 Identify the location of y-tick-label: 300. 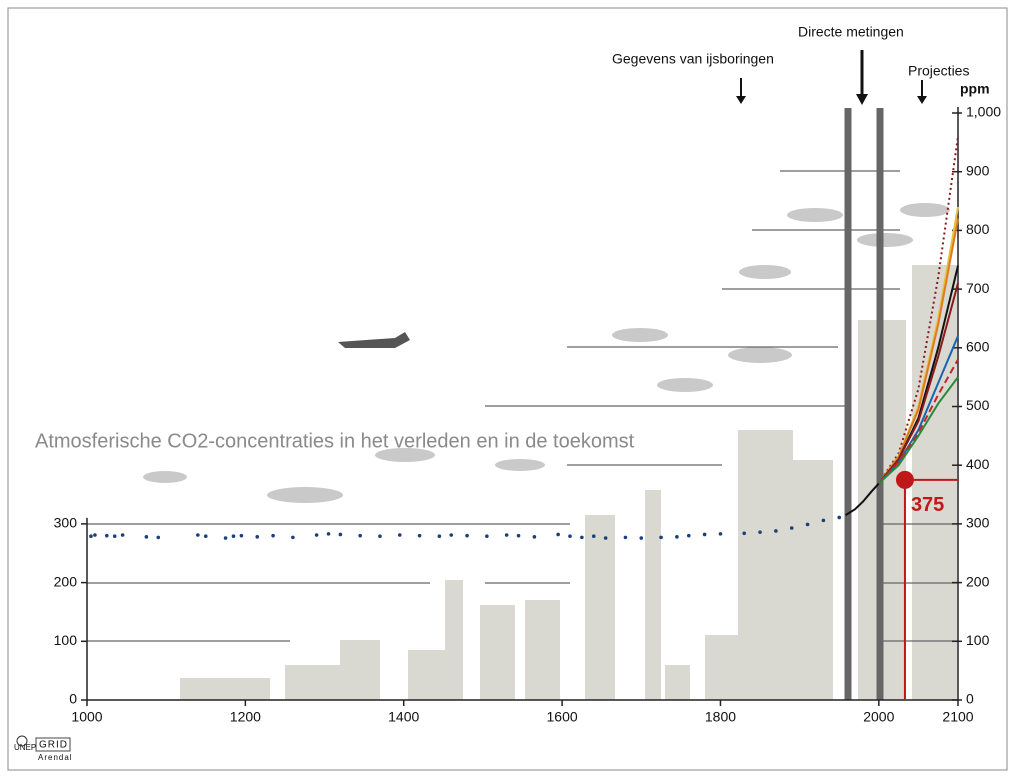
(66, 523).